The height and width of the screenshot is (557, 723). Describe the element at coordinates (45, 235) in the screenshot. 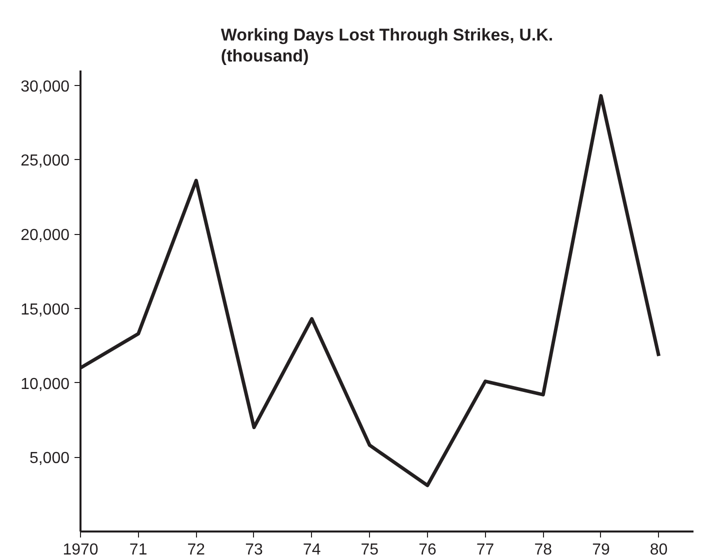

I see `y-tick-label: 20,000` at that location.